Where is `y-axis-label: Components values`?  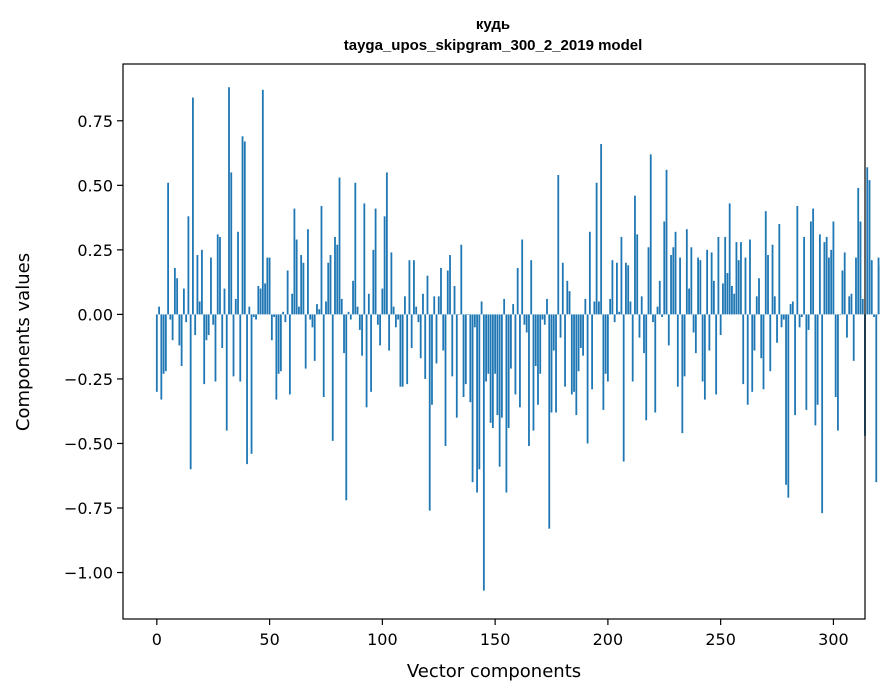 y-axis-label: Components values is located at coordinates (23, 342).